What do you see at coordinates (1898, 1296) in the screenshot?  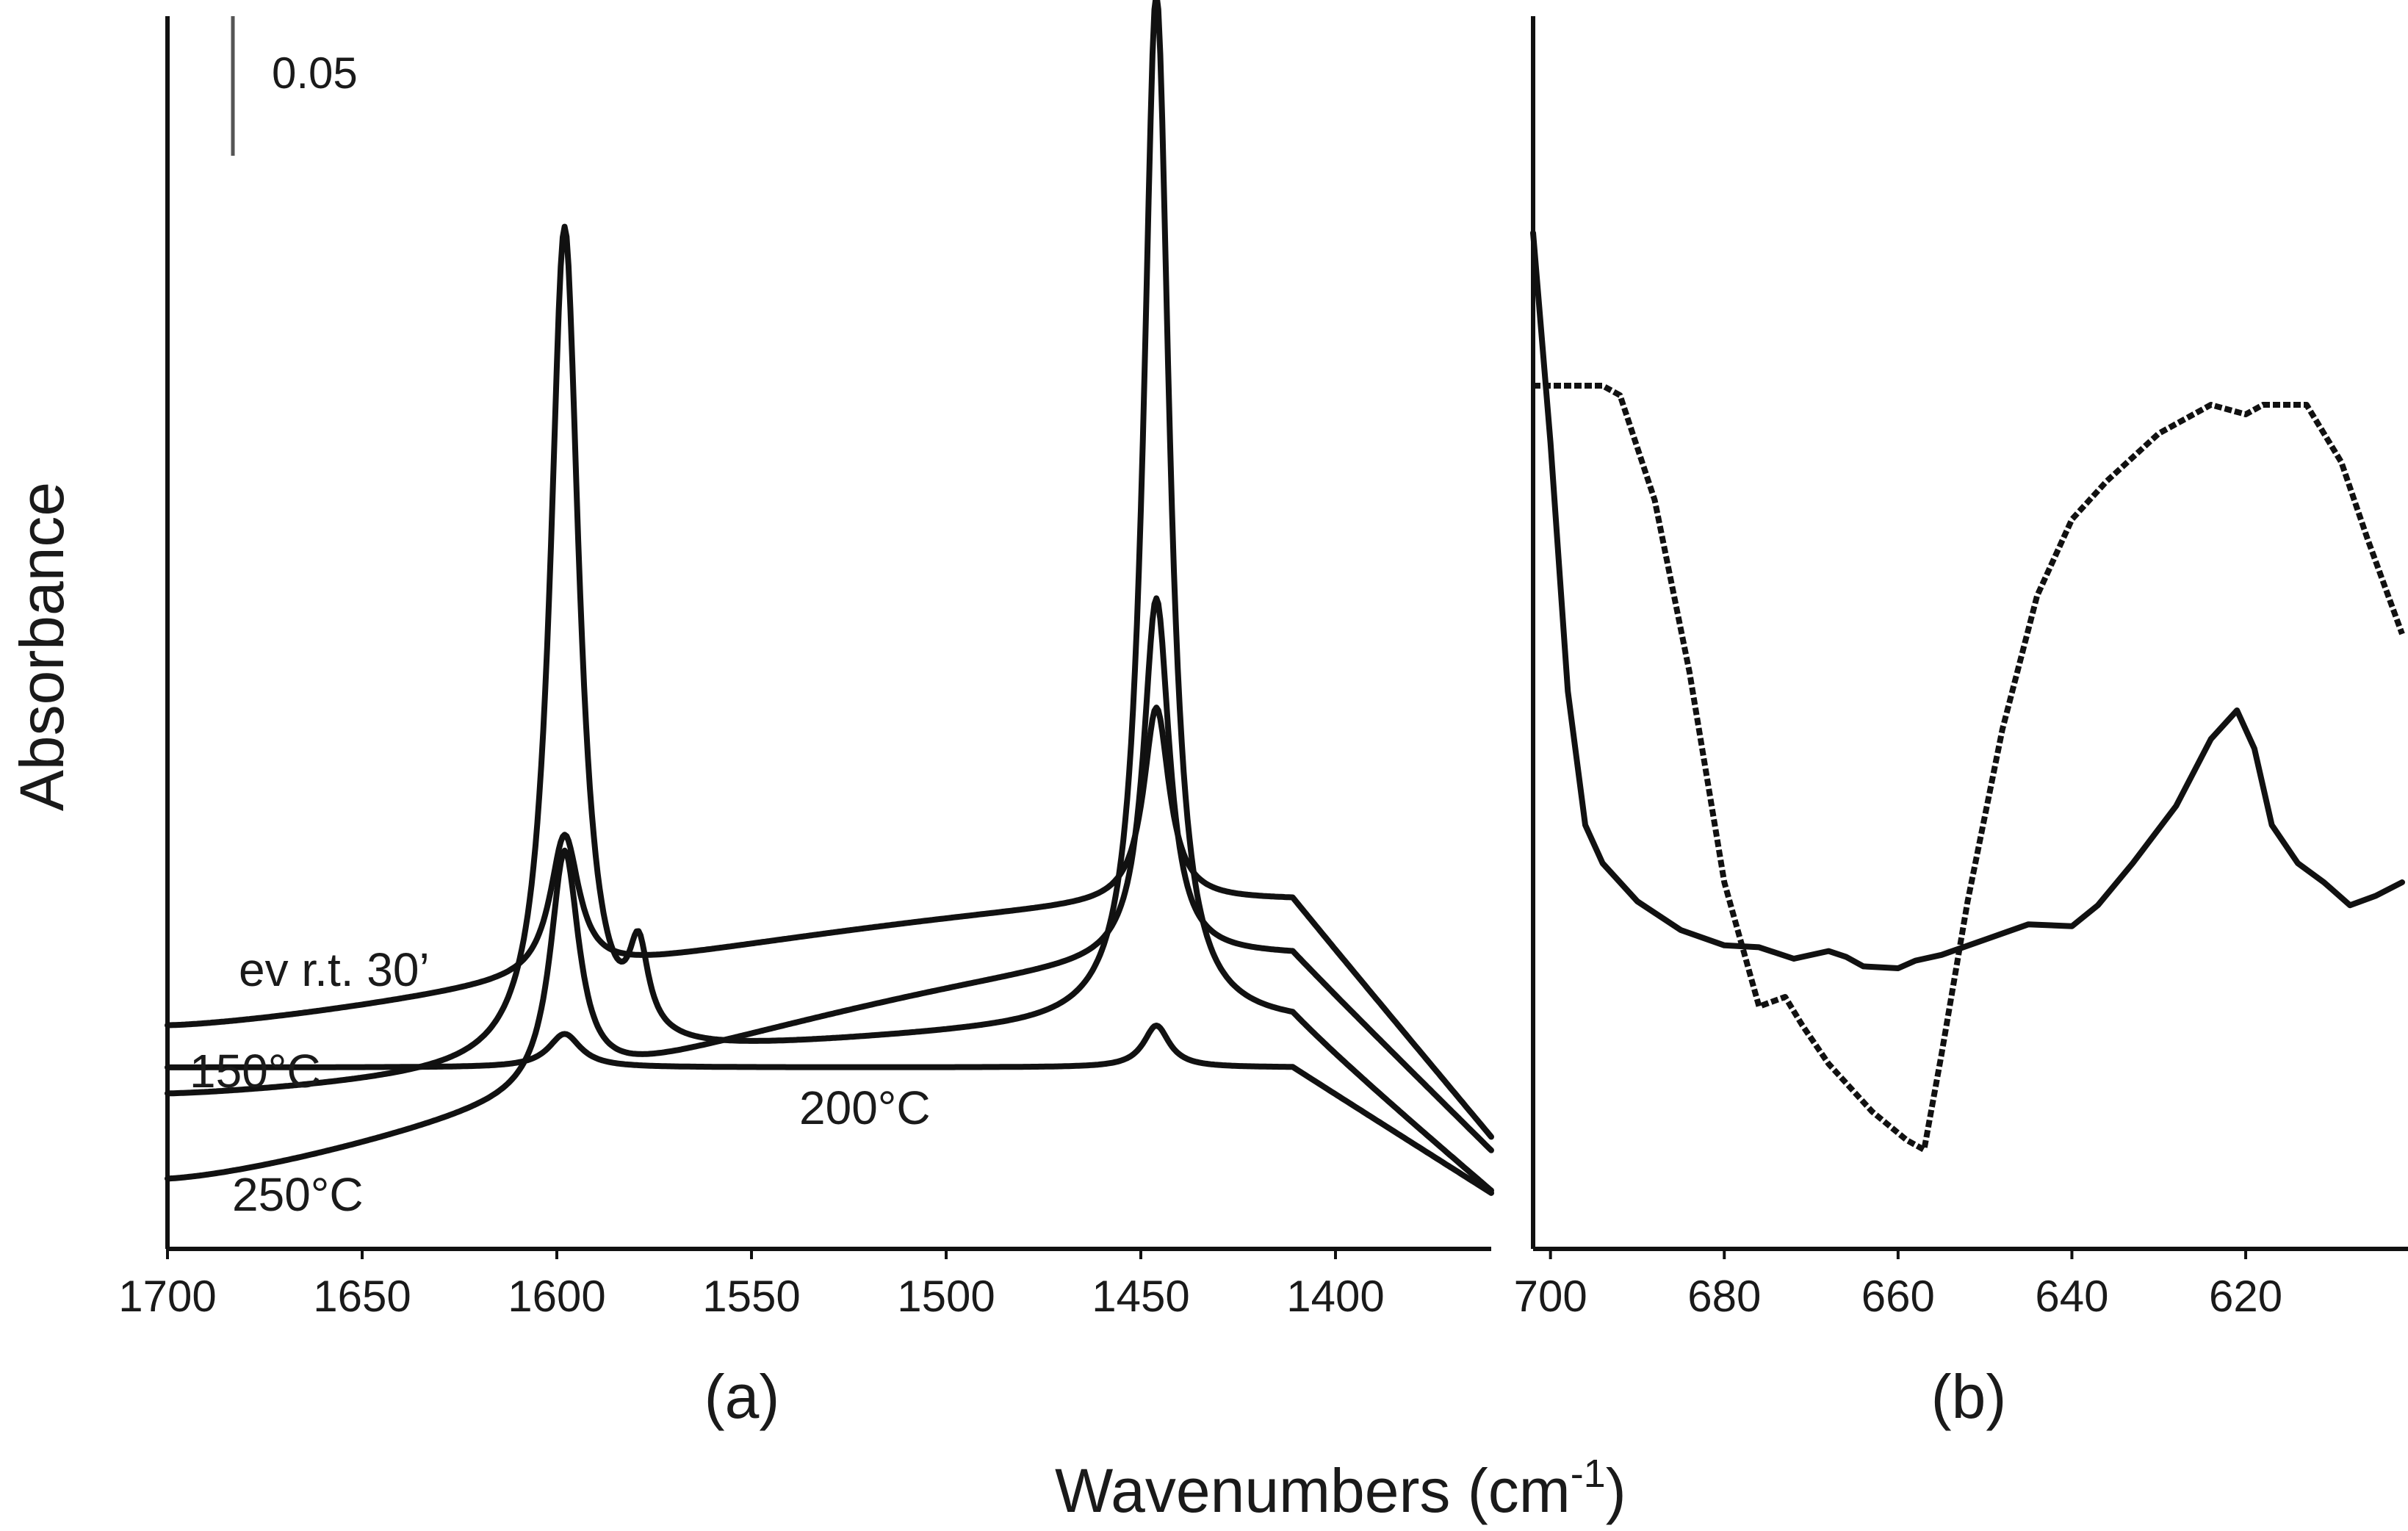 I see `b-xtick-label-660: 660` at bounding box center [1898, 1296].